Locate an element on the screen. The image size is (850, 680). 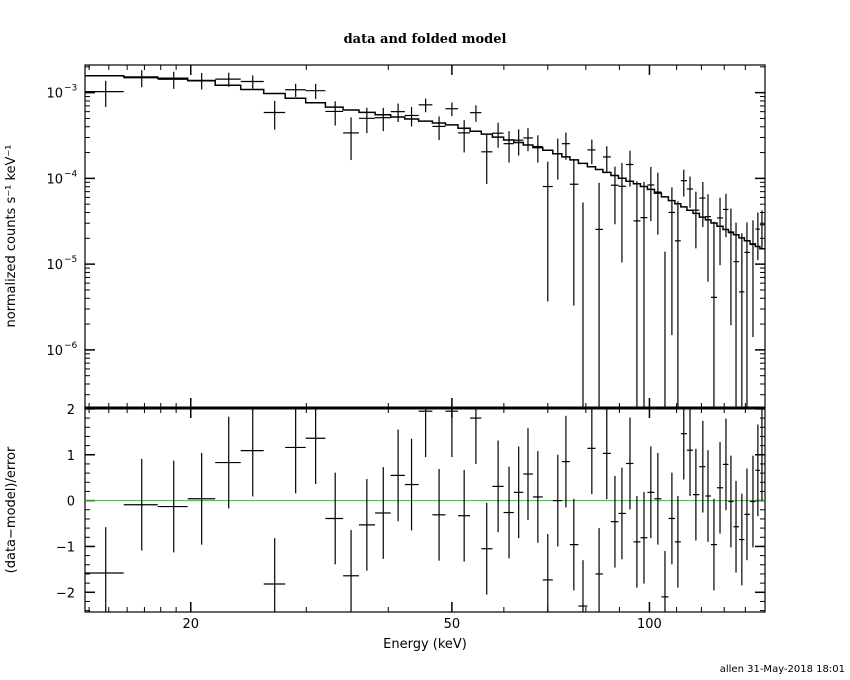
footer-stamp: allen 31-May-2018 18:01 is located at coordinates (782, 669).